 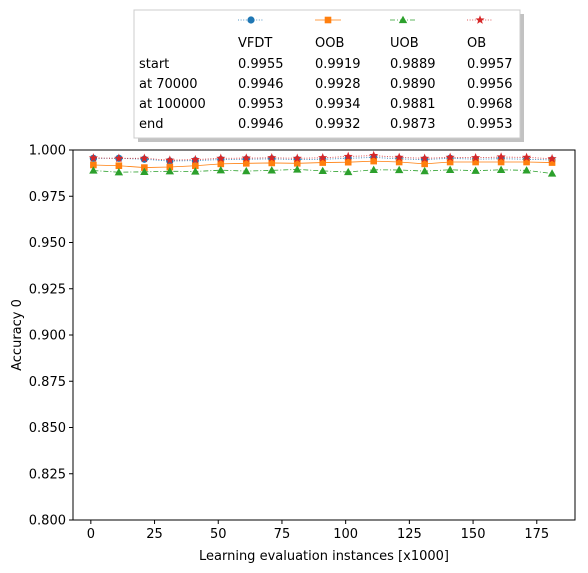 What do you see at coordinates (91, 534) in the screenshot?
I see `x-tick-label: 0` at bounding box center [91, 534].